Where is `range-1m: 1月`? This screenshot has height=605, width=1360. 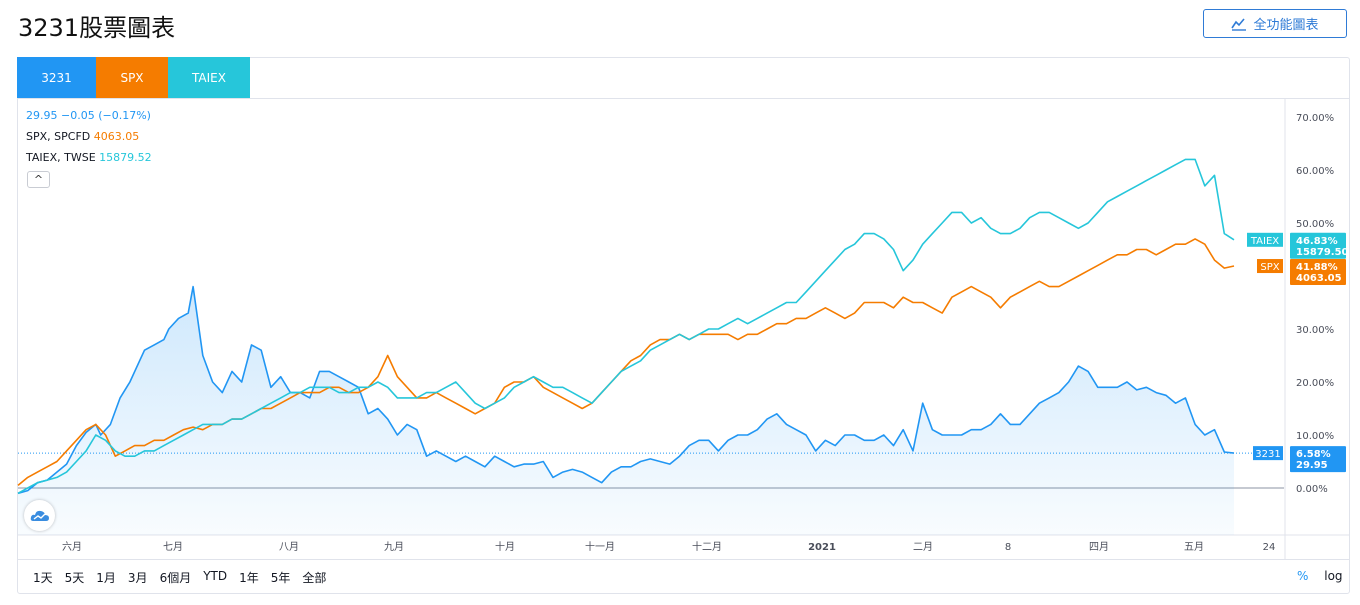
range-1m: 1月 is located at coordinates (106, 578).